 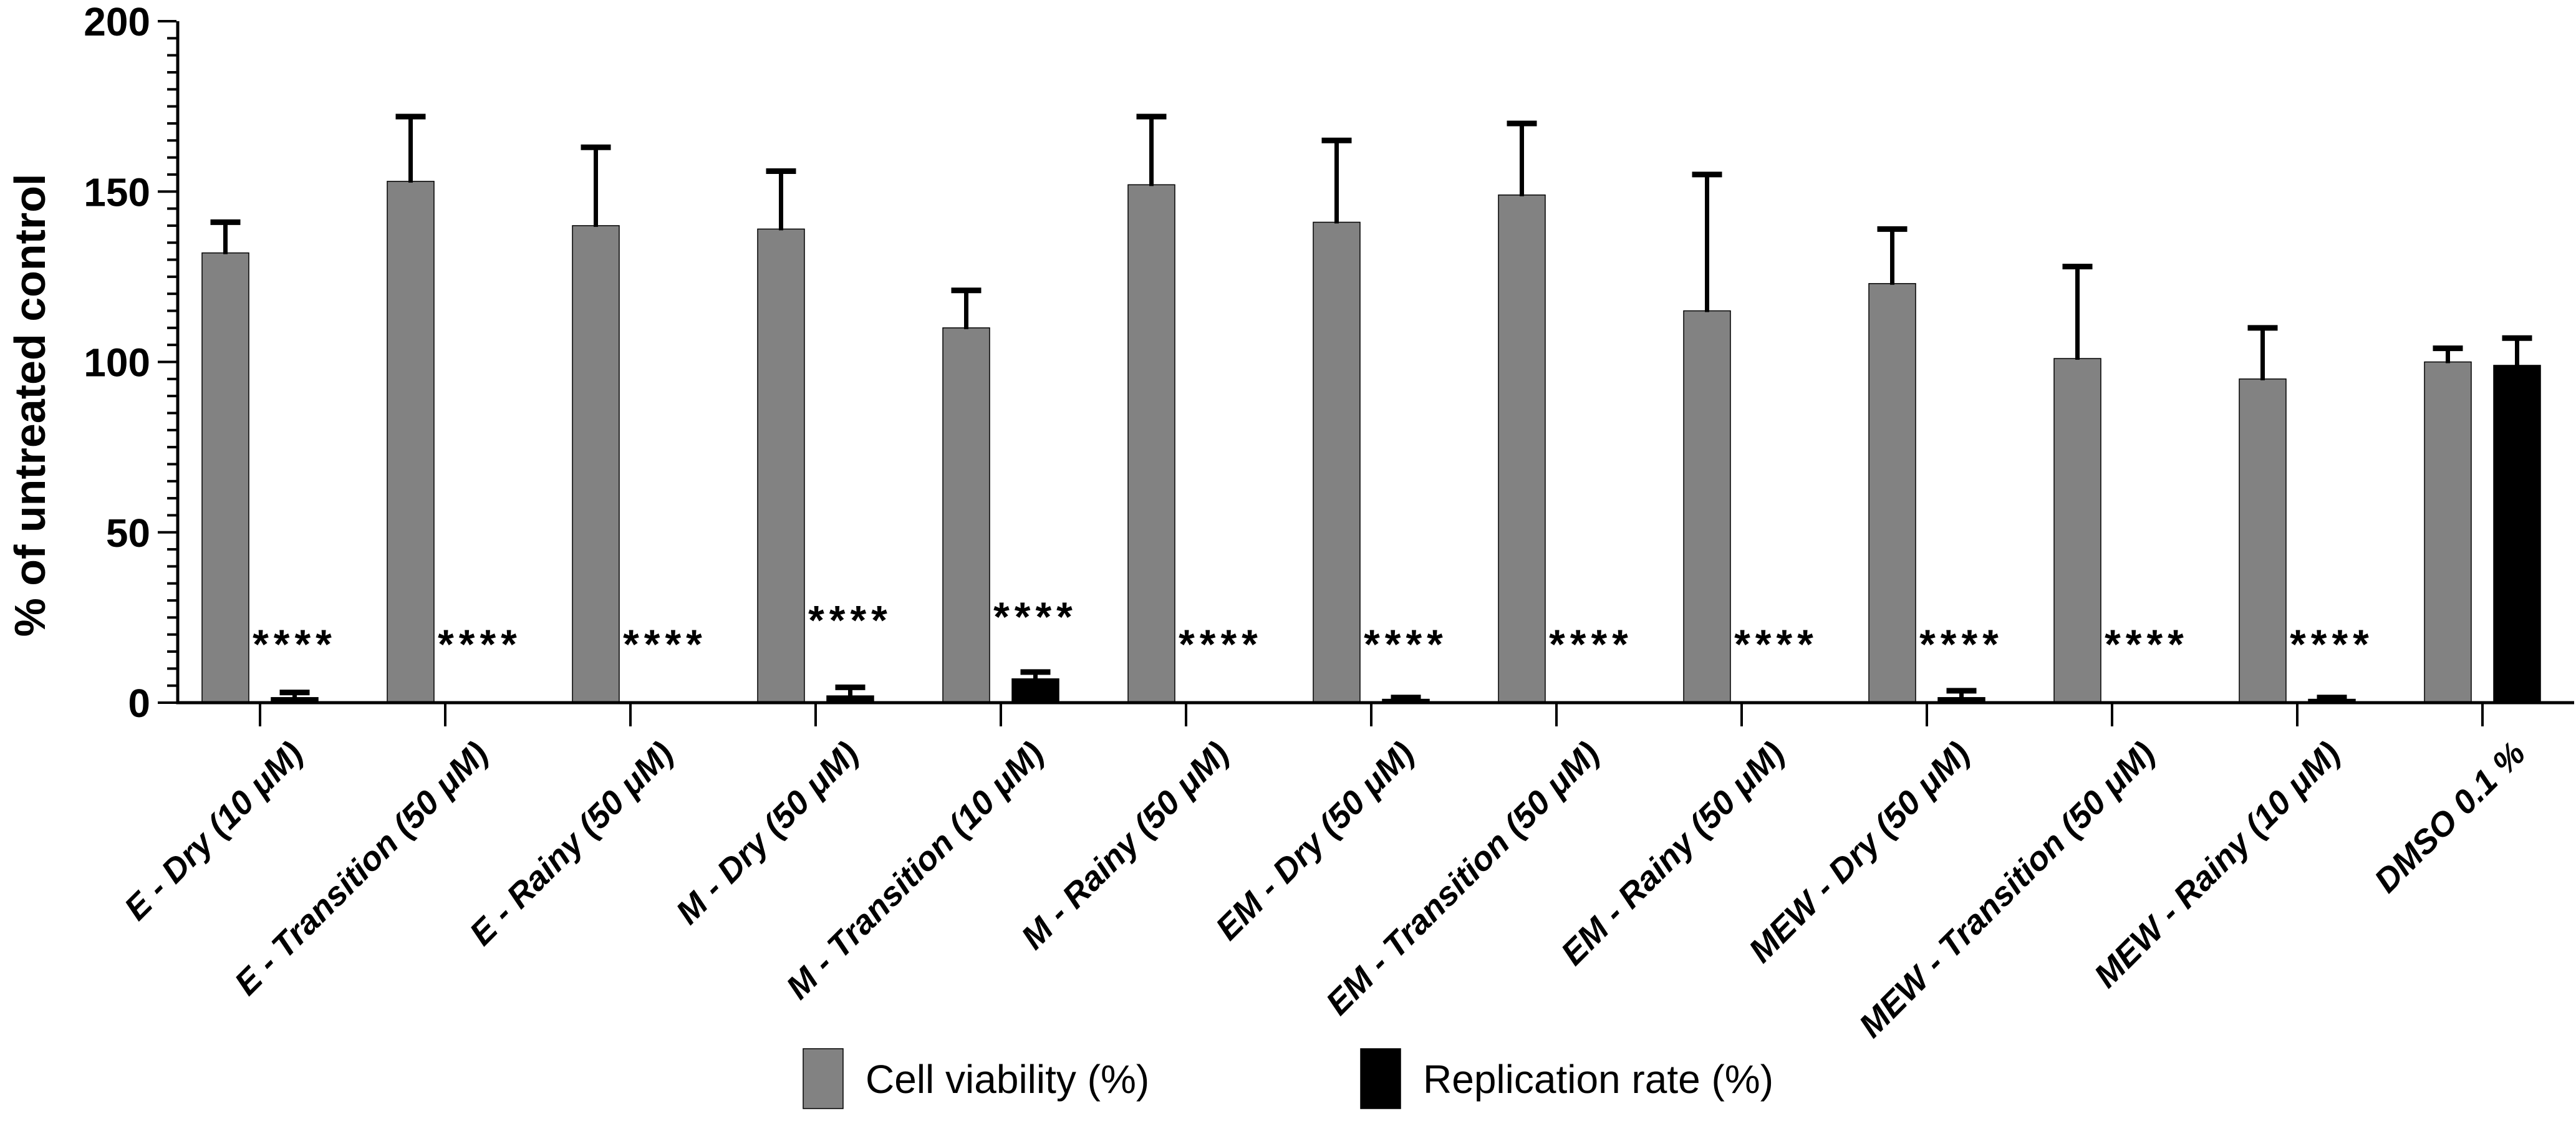 I want to click on x-category-label-3: M - Dry (50 μM), so click(x=767, y=832).